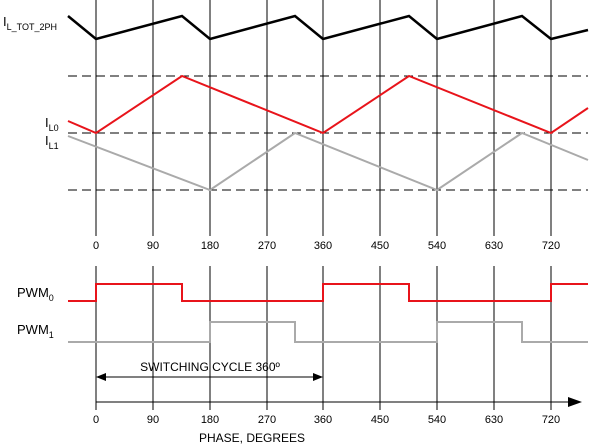 The width and height of the screenshot is (590, 448). I want to click on pwm0-waveform, so click(328, 292).